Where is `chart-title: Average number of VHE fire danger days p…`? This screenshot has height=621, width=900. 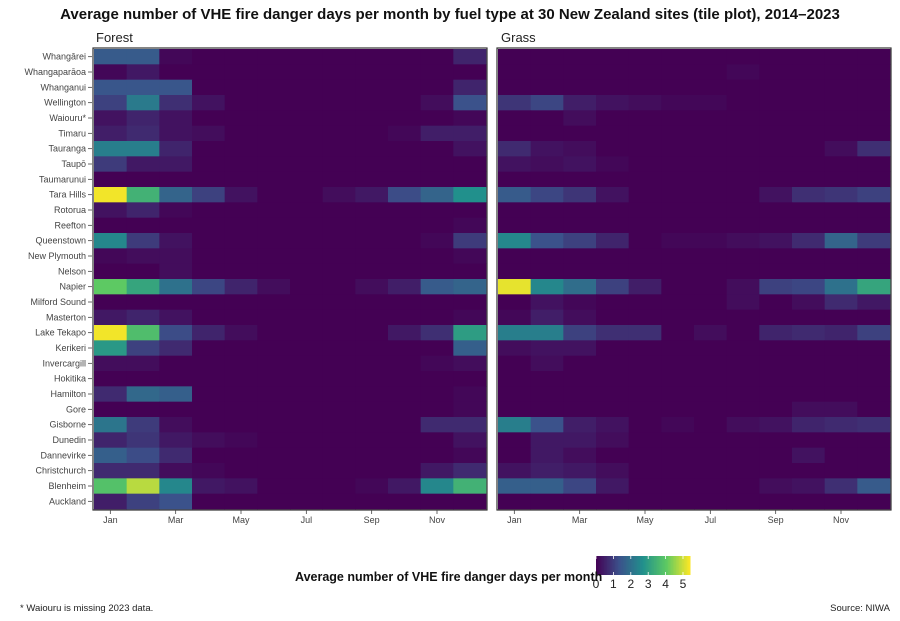
chart-title: Average number of VHE fire danger days p… is located at coordinates (450, 14).